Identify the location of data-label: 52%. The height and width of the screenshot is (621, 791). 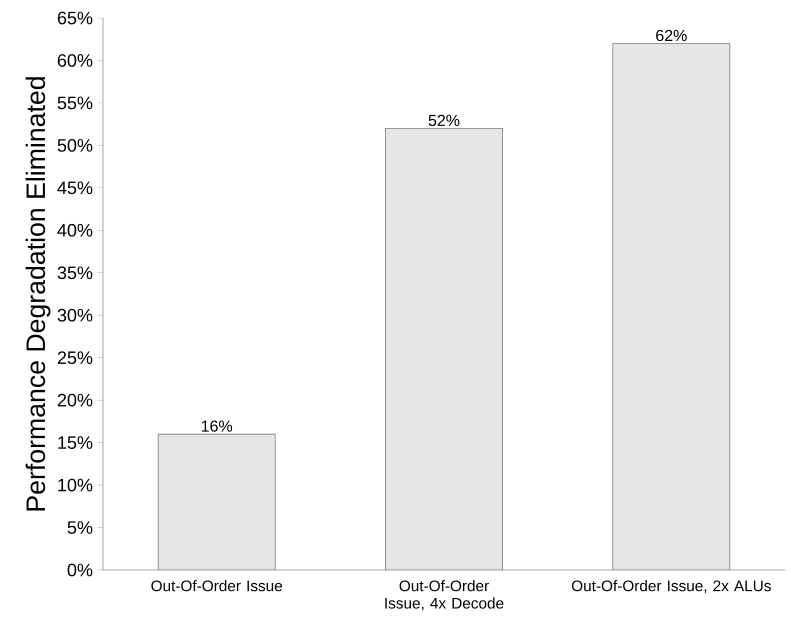
(444, 120).